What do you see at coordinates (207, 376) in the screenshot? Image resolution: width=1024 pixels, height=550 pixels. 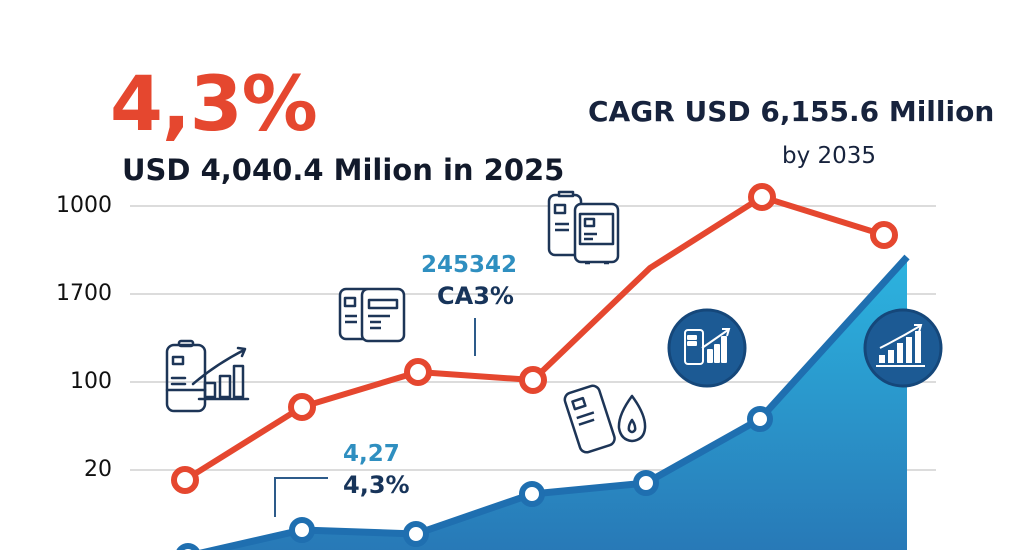 I see `meter-chart-icon` at bounding box center [207, 376].